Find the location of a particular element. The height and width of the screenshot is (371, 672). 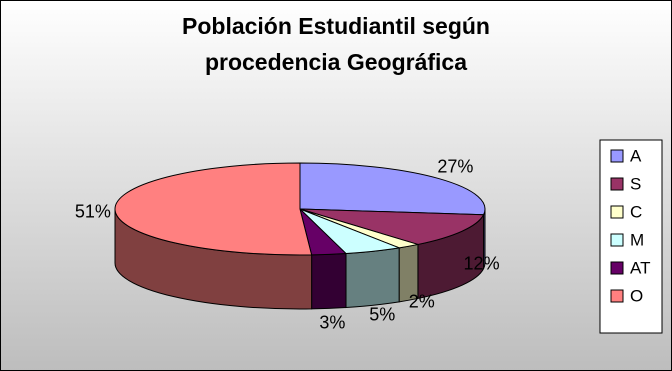

legend-label: M is located at coordinates (637, 239).